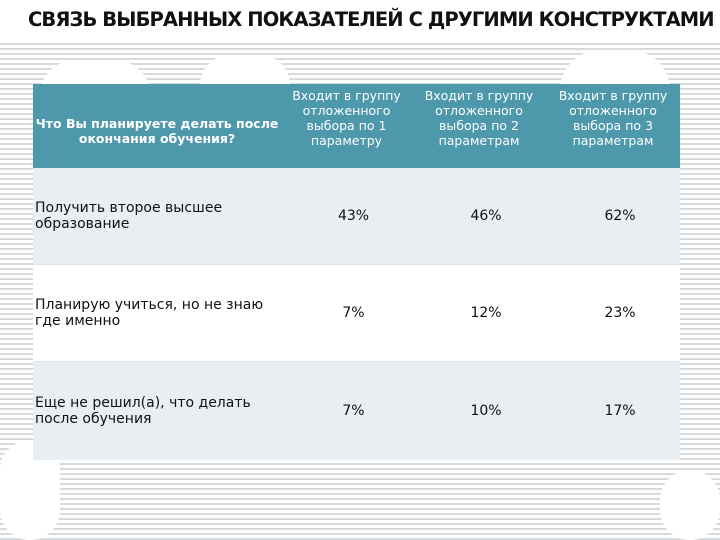  Describe the element at coordinates (157, 216) in the screenshot. I see `row-label: Получить второе высшее образование` at that location.